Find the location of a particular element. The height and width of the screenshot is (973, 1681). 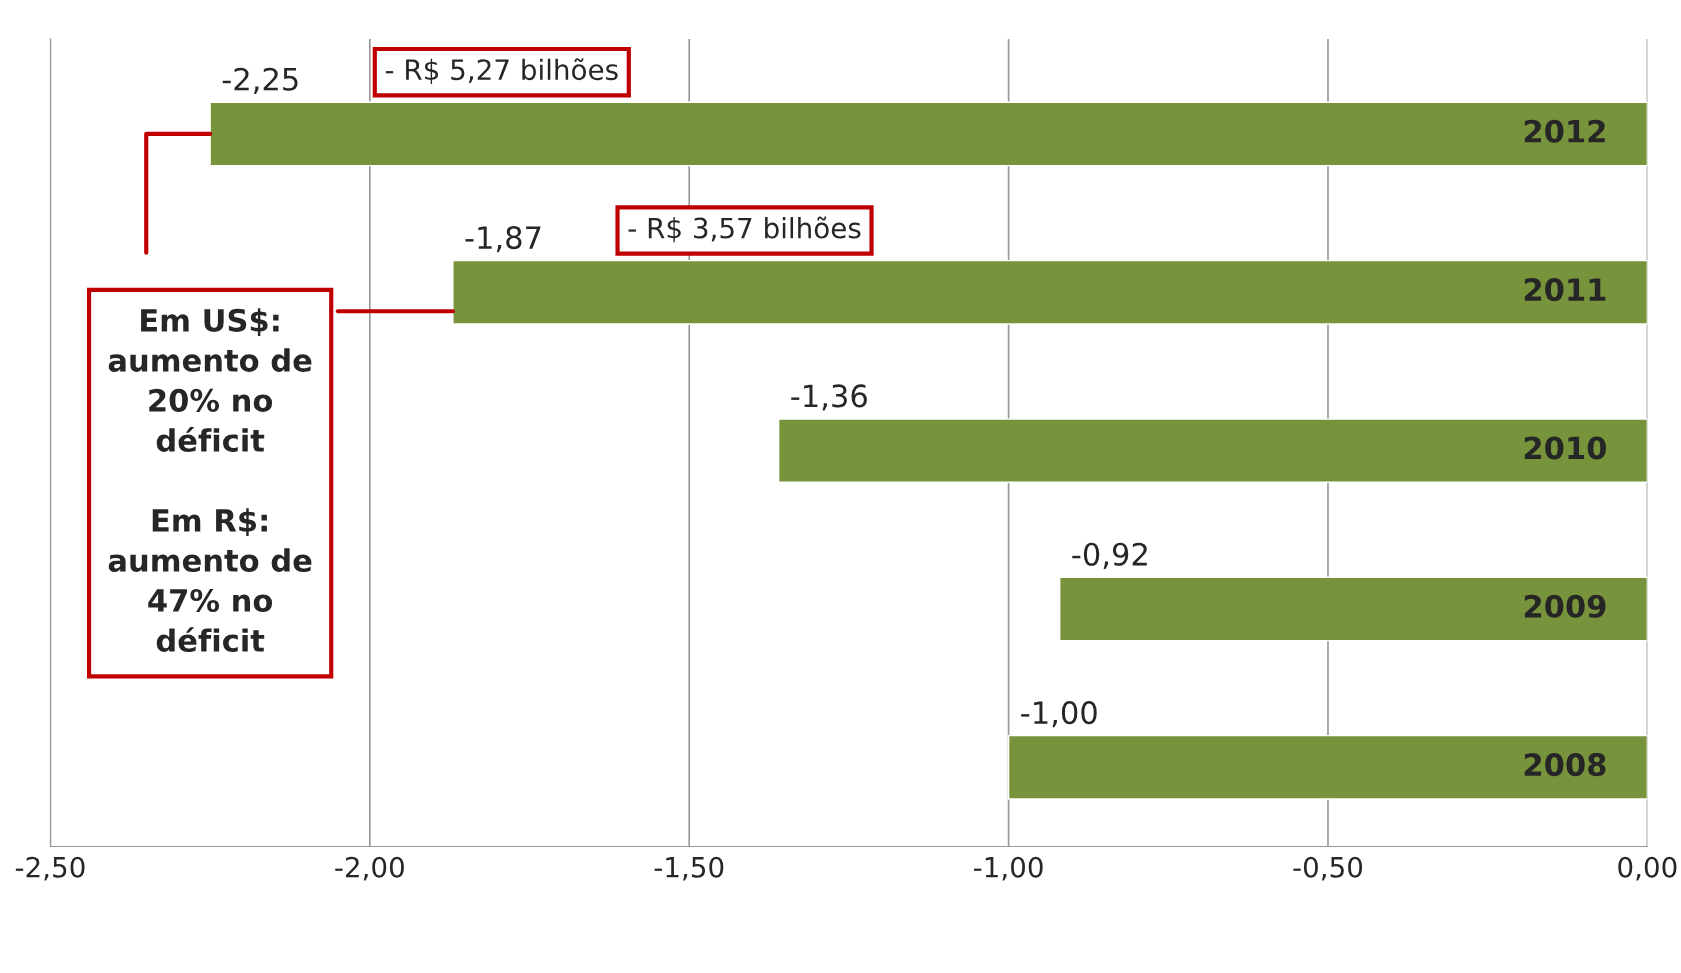

annotation: - R$ 3,57 bilhões is located at coordinates (744, 229).